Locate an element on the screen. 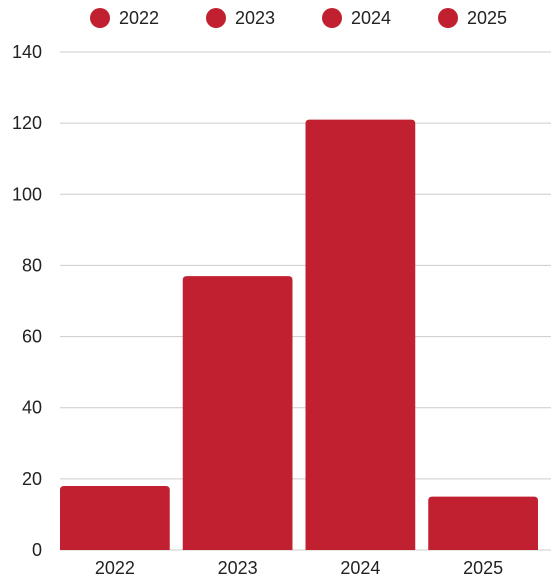  y-tick-label: 120 is located at coordinates (27, 123).